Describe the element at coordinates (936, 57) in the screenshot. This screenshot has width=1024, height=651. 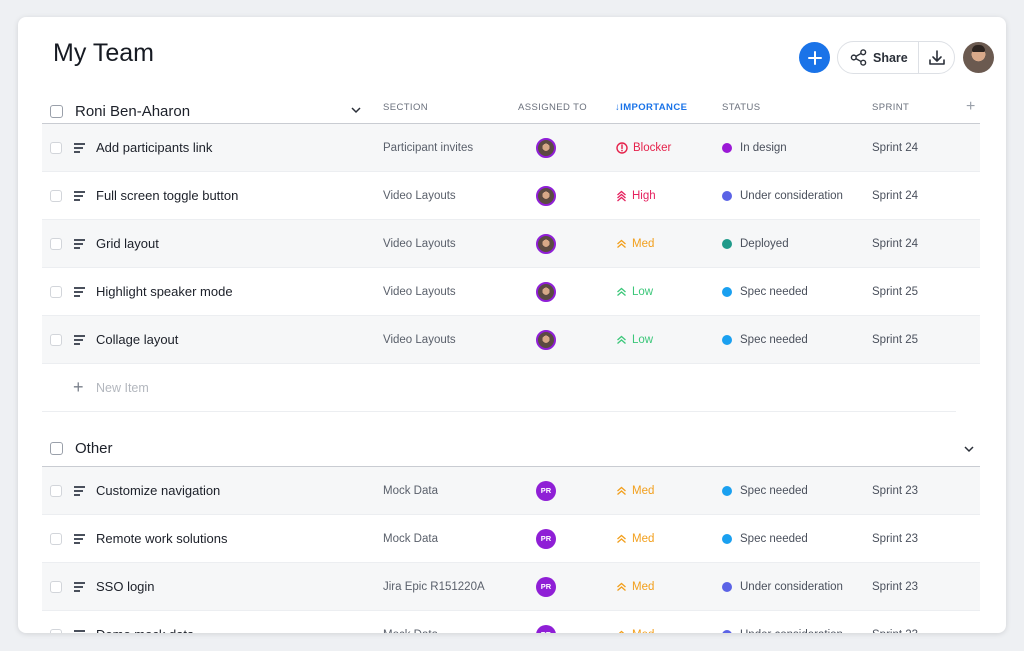
I see `download-button` at that location.